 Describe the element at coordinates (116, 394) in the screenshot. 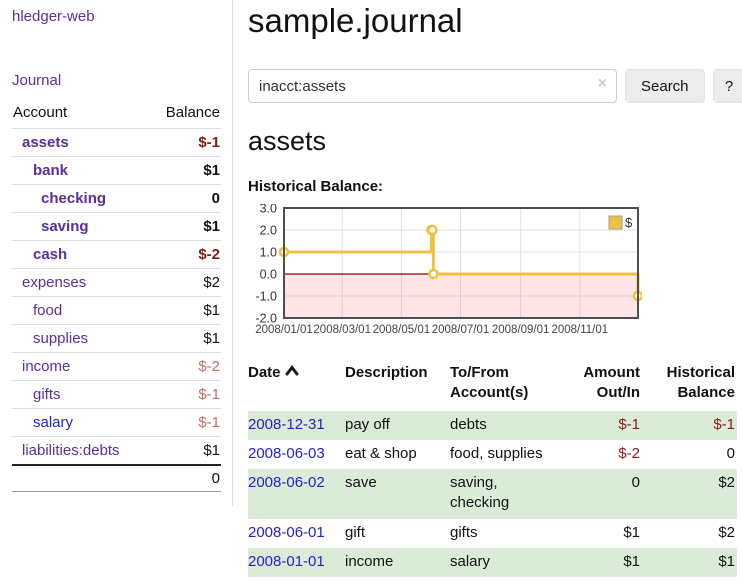

I see `account-row: gifts $-1` at that location.